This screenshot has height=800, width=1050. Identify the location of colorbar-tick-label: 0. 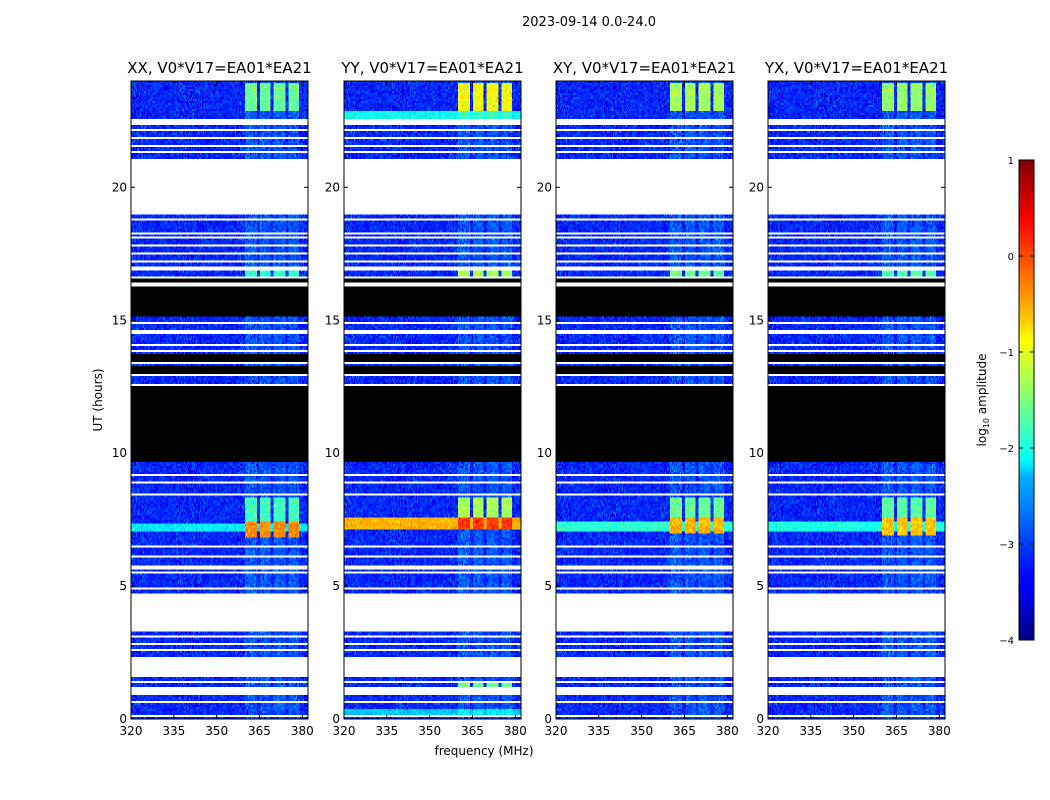
(1011, 257).